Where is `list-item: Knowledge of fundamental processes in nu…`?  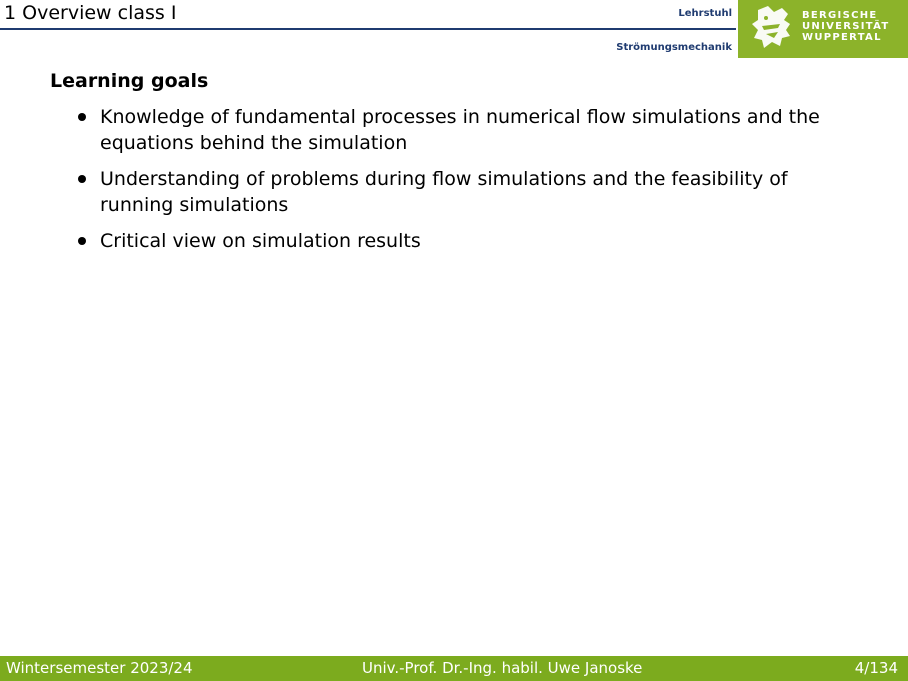 list-item: Knowledge of fundamental processes in nu… is located at coordinates (469, 130).